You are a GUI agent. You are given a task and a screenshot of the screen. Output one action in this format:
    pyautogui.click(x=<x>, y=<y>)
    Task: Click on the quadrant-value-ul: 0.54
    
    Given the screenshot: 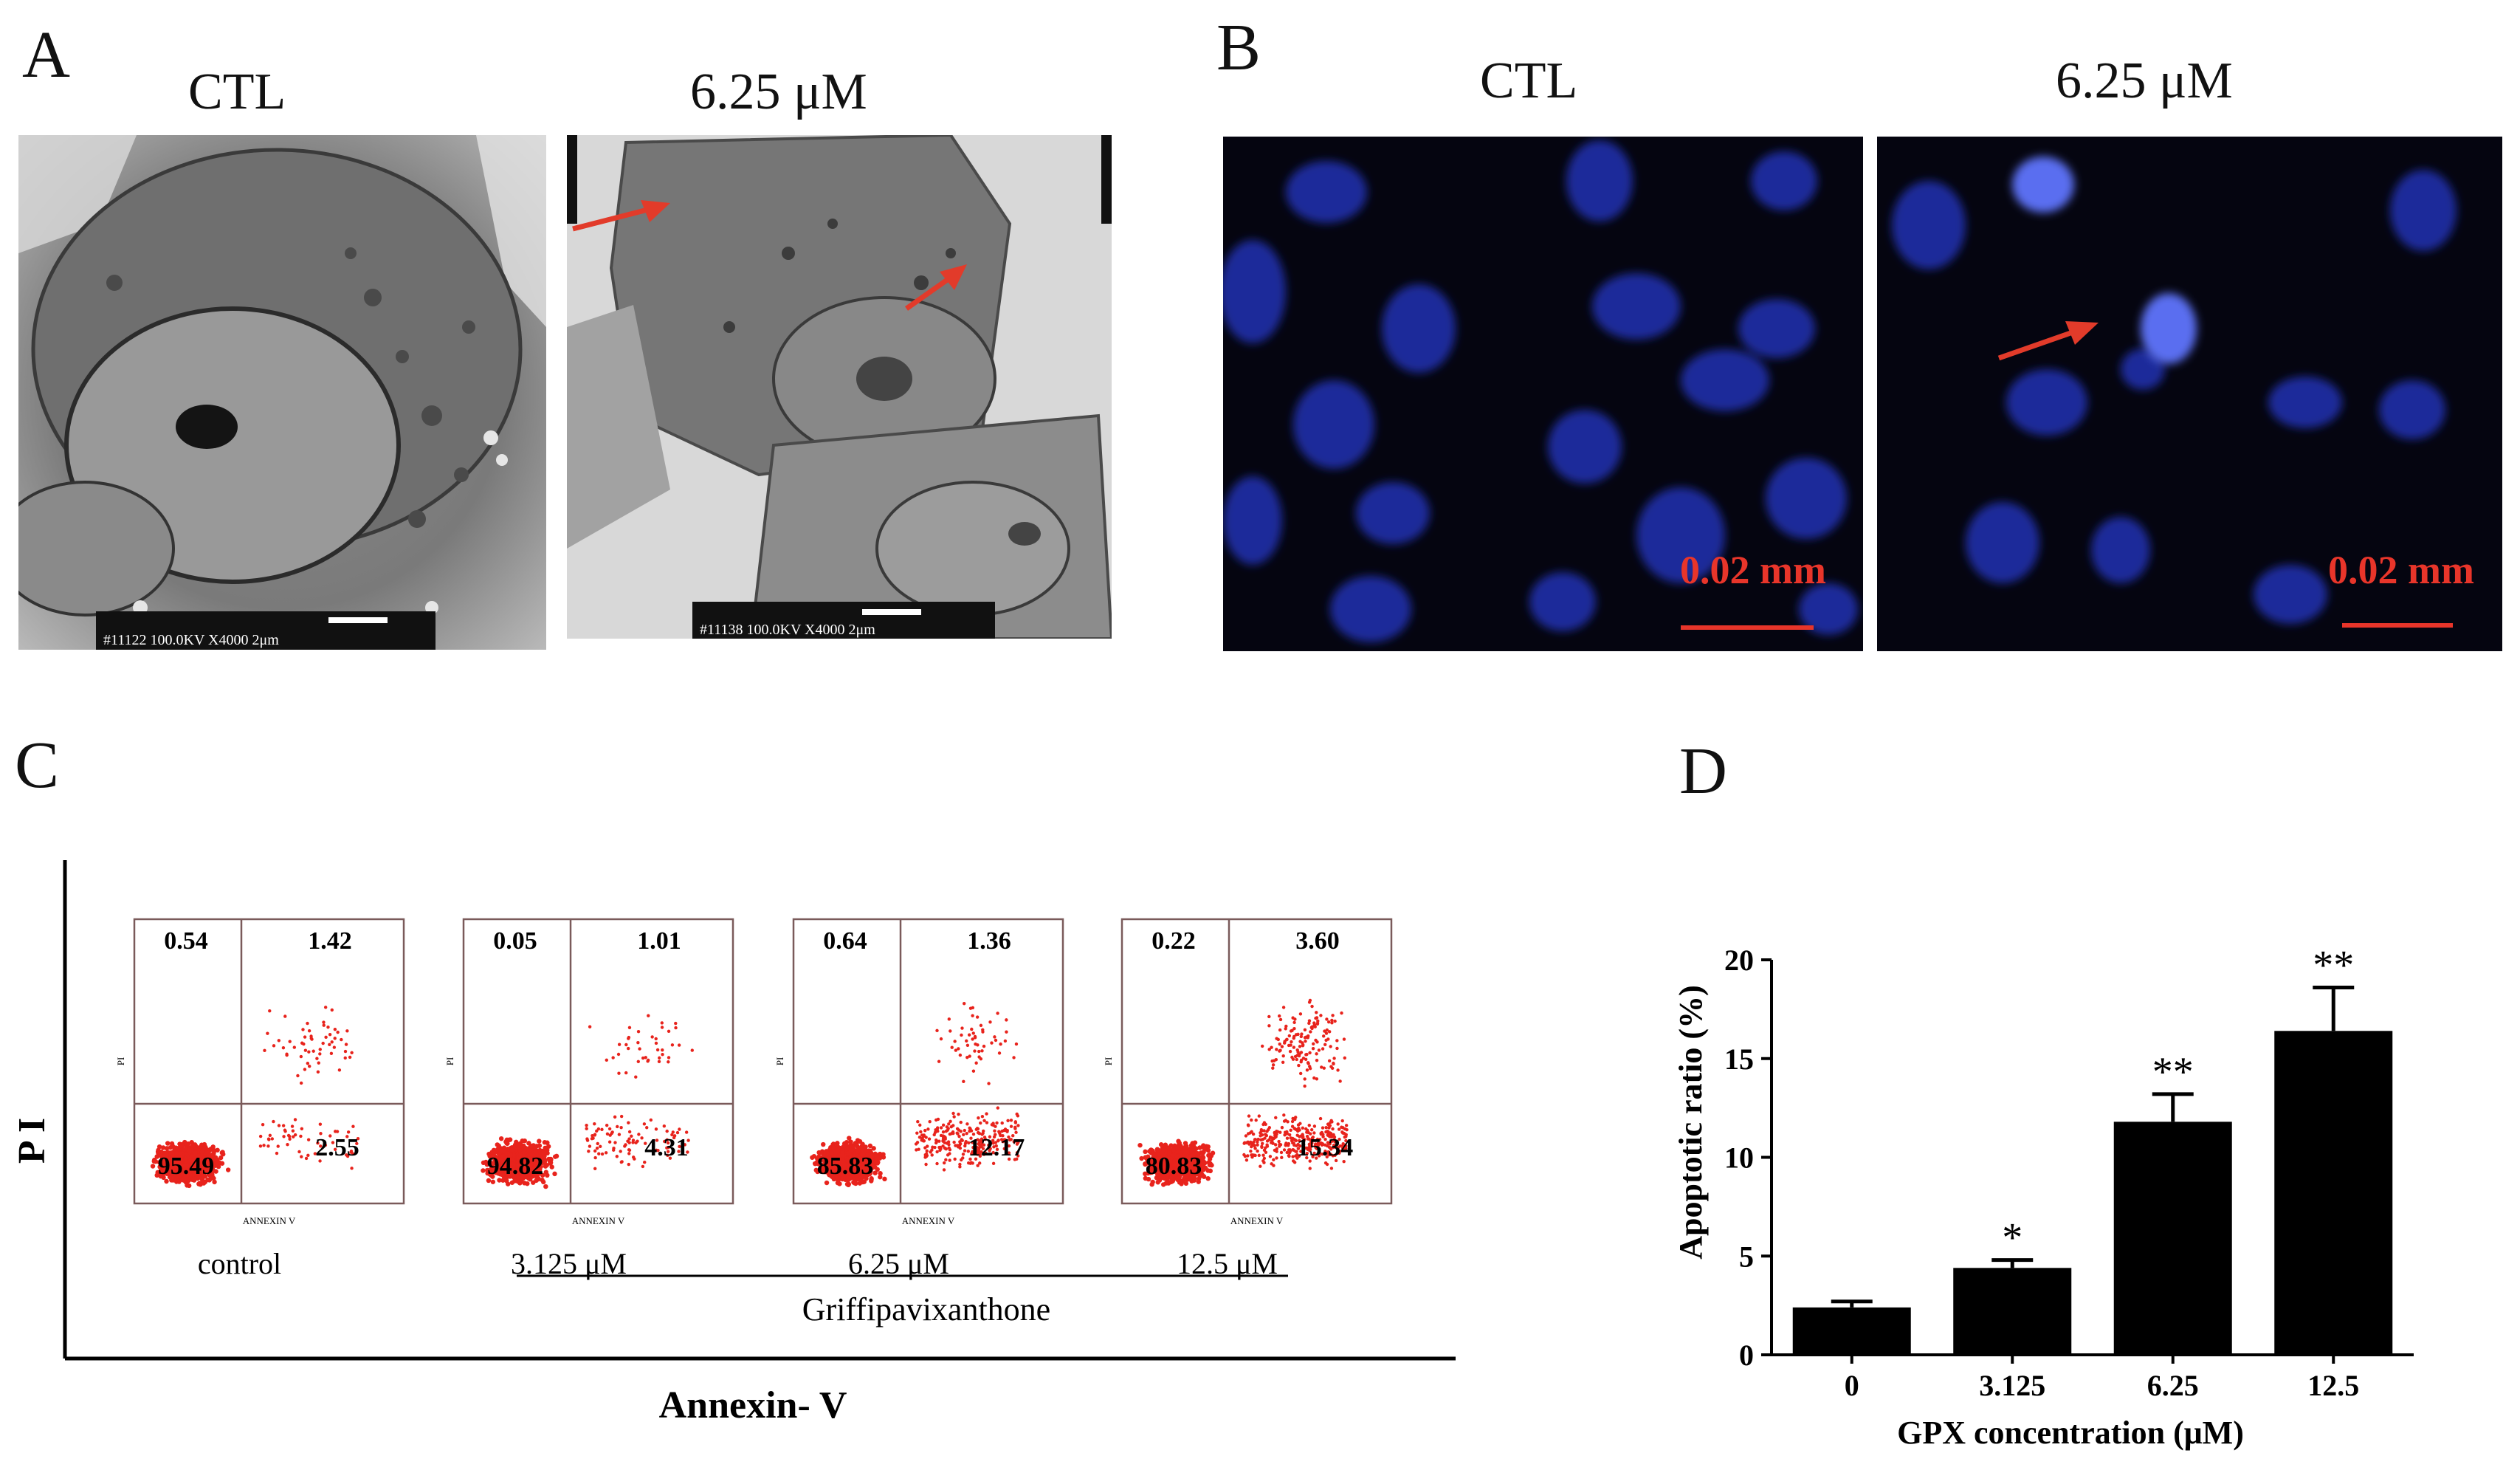 What is the action you would take?
    pyautogui.click(x=186, y=941)
    